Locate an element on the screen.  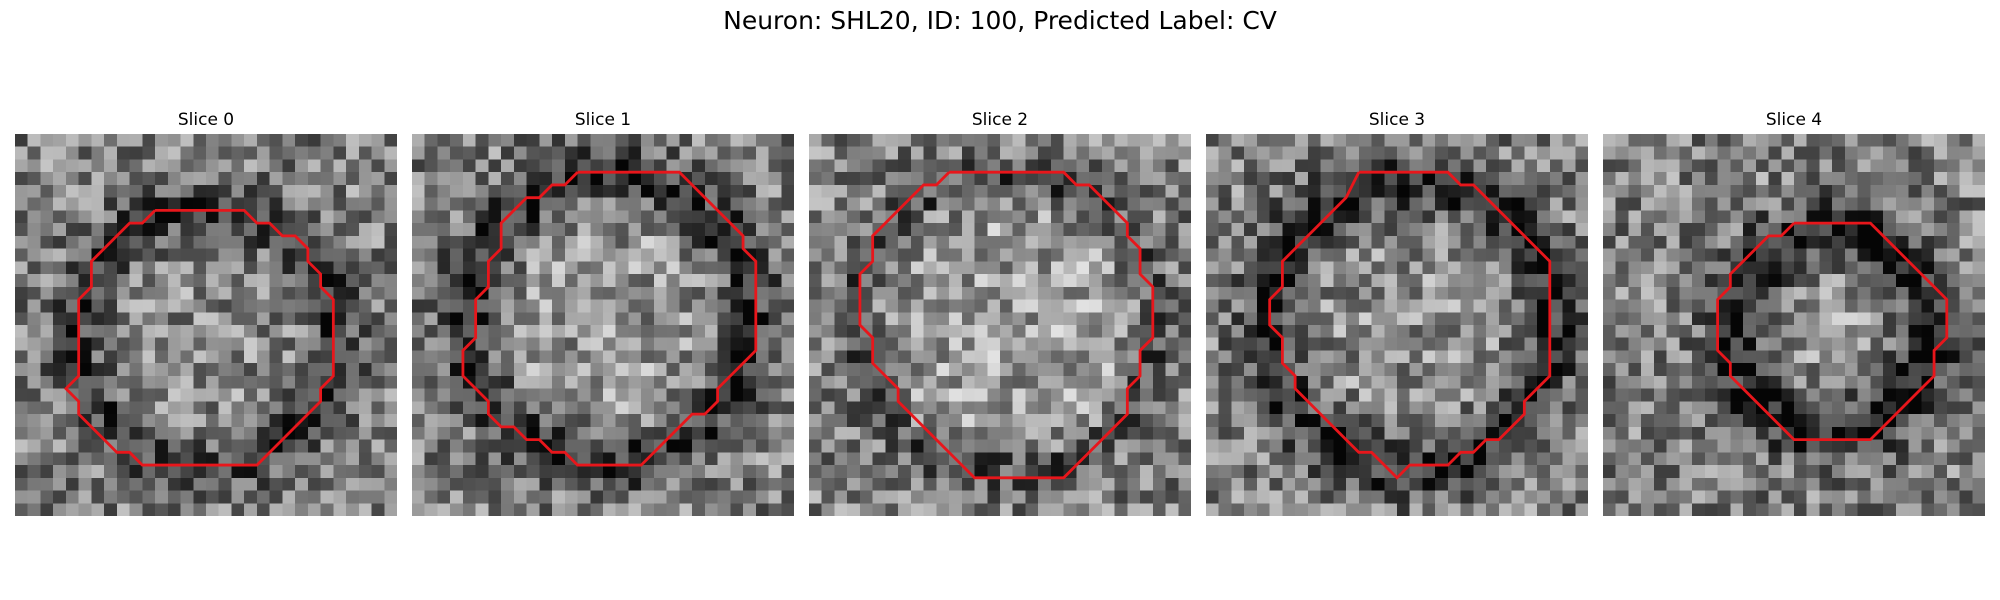
slice-panel-0: Slice 0 is located at coordinates (206, 315).